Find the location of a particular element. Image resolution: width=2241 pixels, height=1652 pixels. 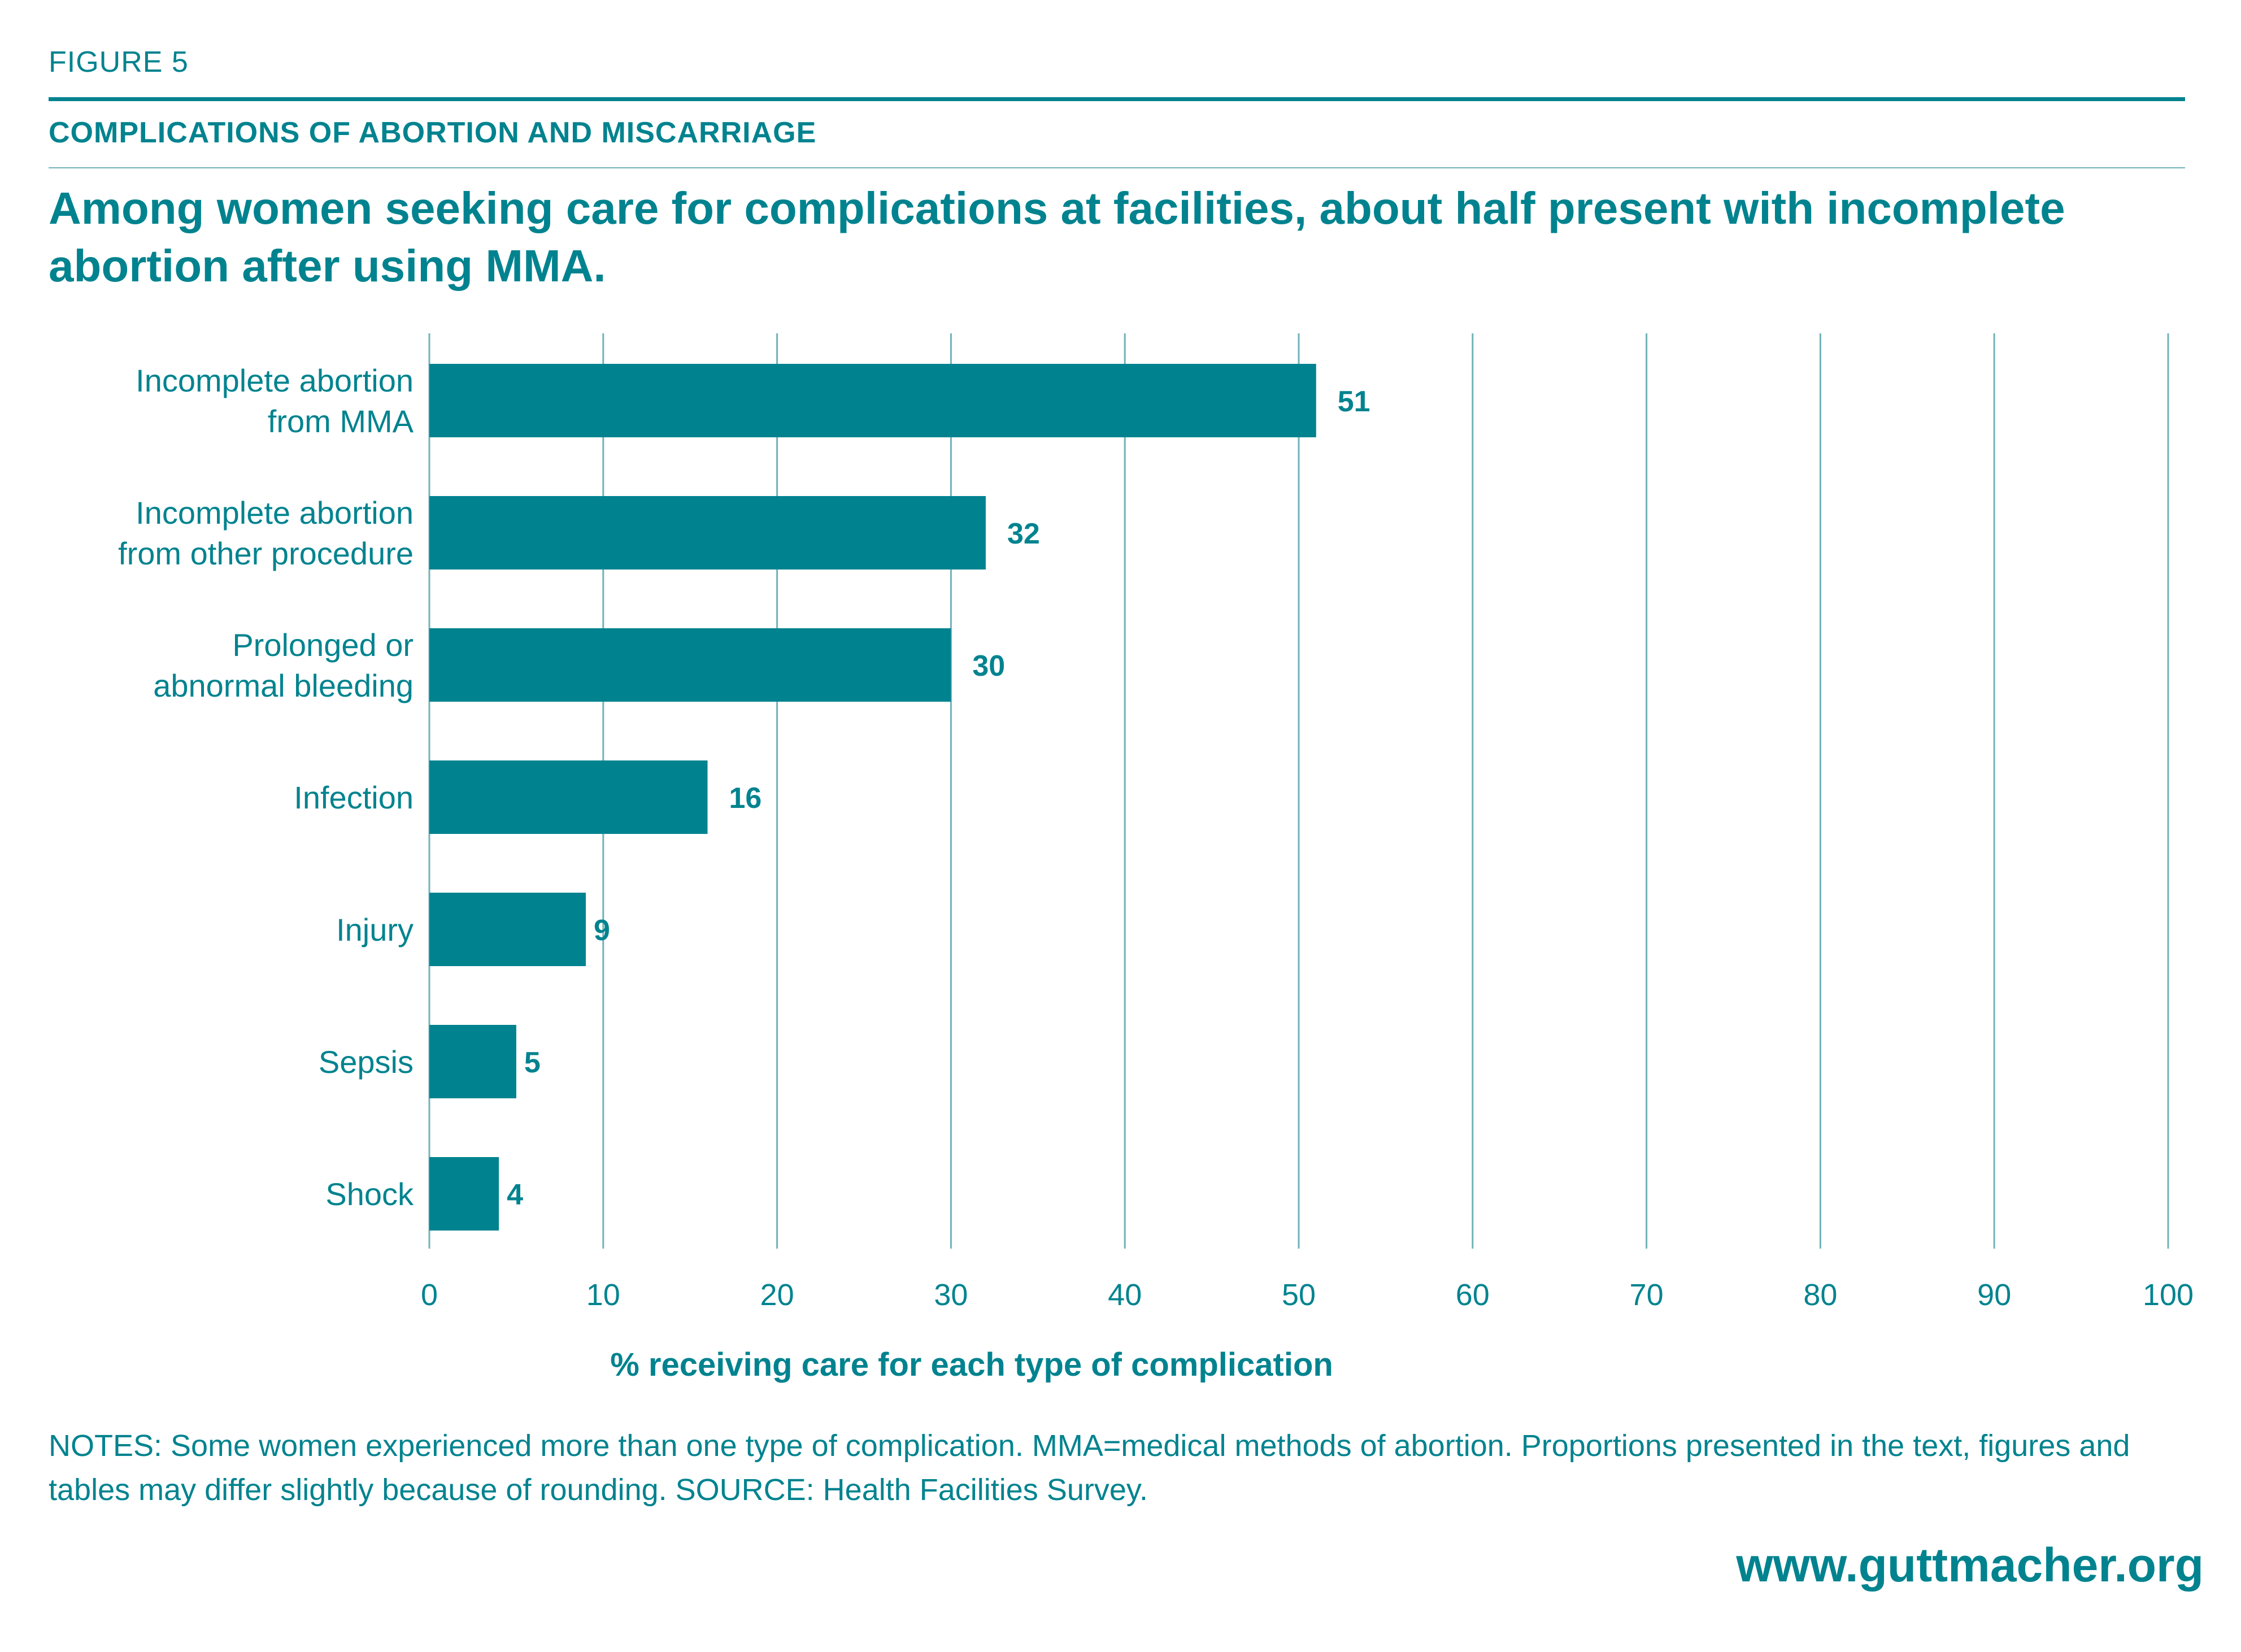

x-tick-label: 70 is located at coordinates (1647, 1295).